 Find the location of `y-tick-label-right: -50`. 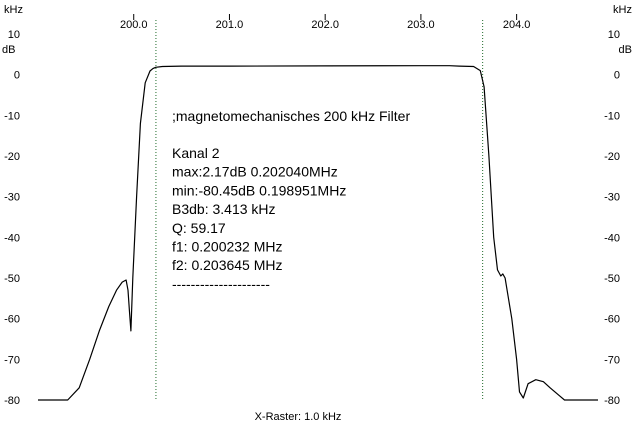

y-tick-label-right: -50 is located at coordinates (612, 279).